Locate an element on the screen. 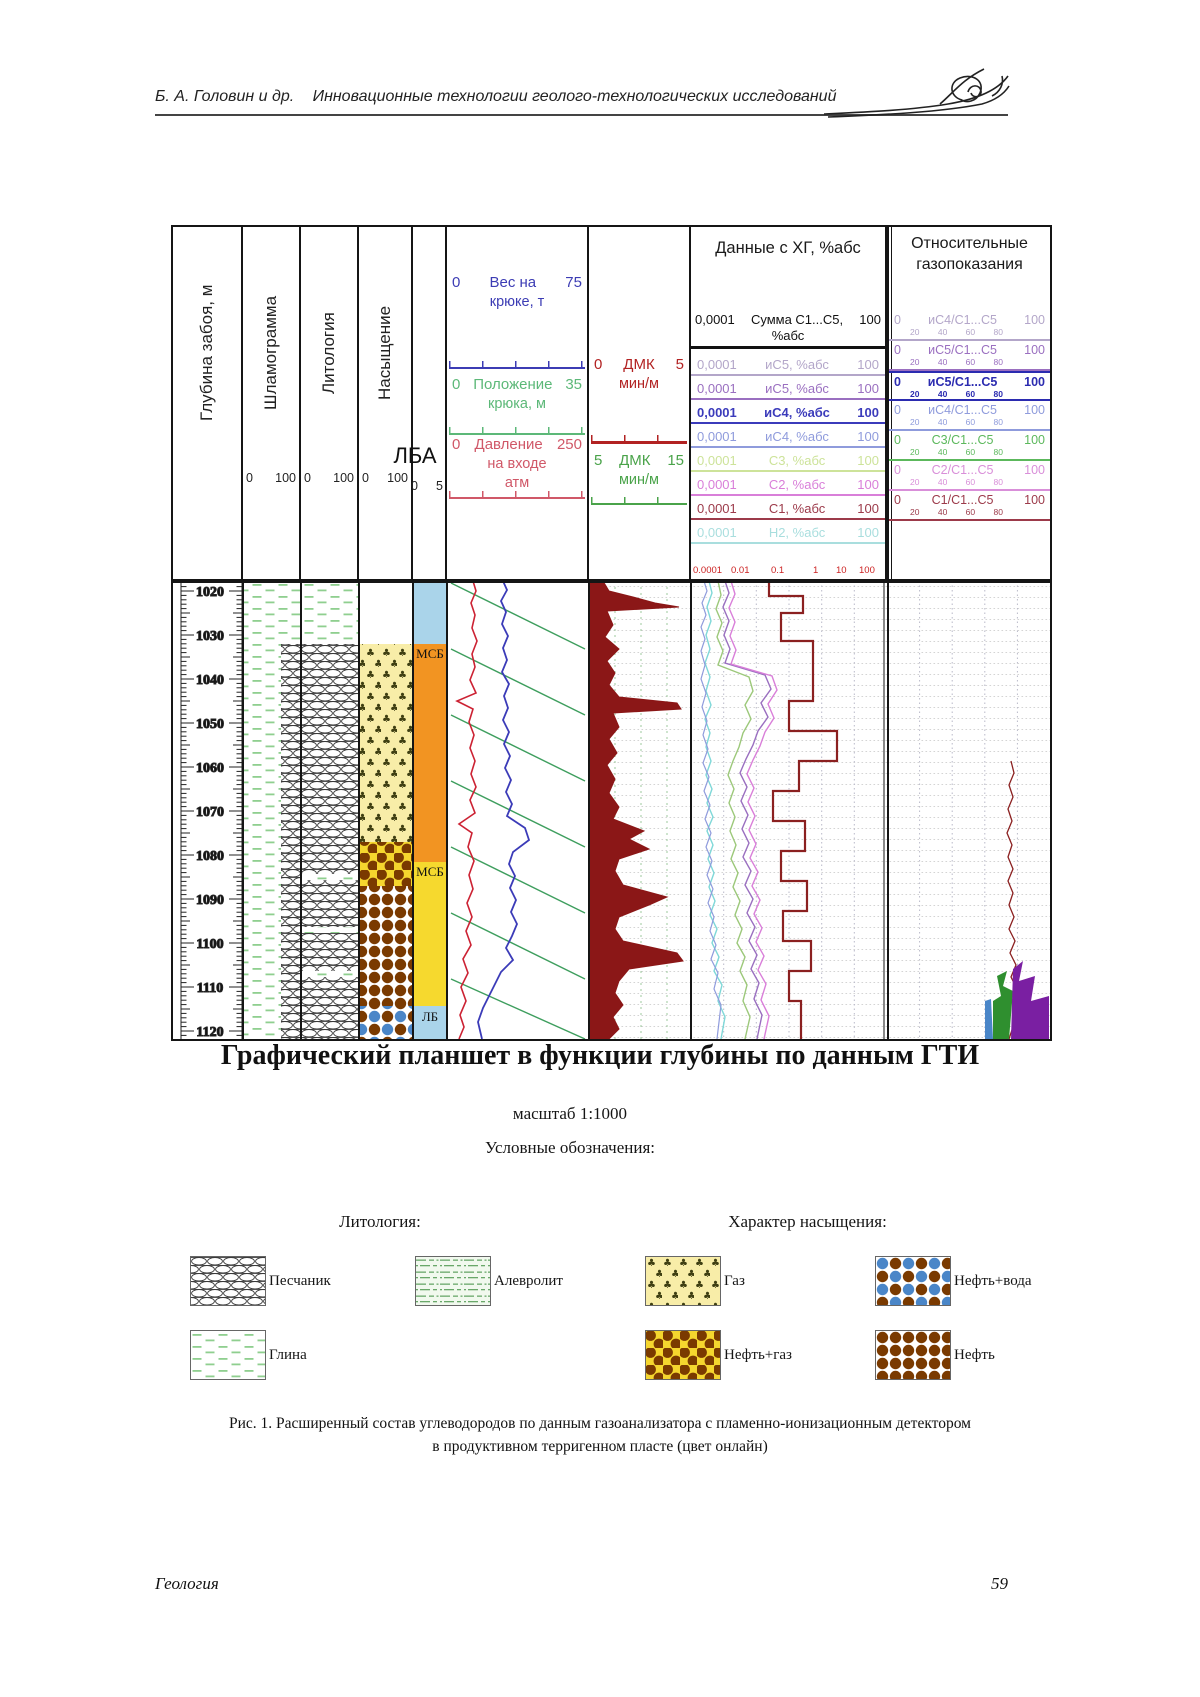 The image size is (1200, 1697). h2-curve is located at coordinates (715, 810).